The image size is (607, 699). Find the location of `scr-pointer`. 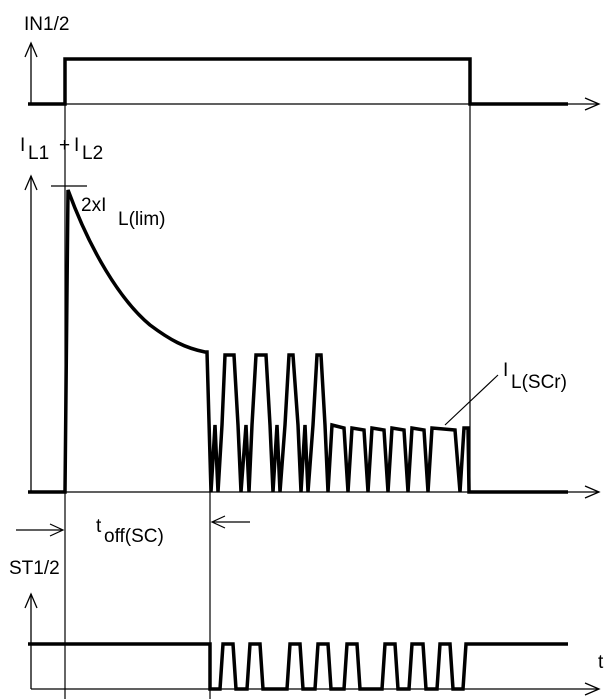

scr-pointer is located at coordinates (471, 400).